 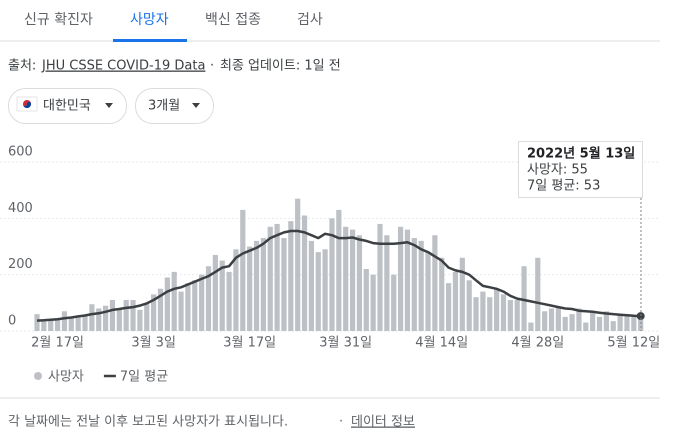 What do you see at coordinates (12, 321) in the screenshot?
I see `y-tick-label: 0` at bounding box center [12, 321].